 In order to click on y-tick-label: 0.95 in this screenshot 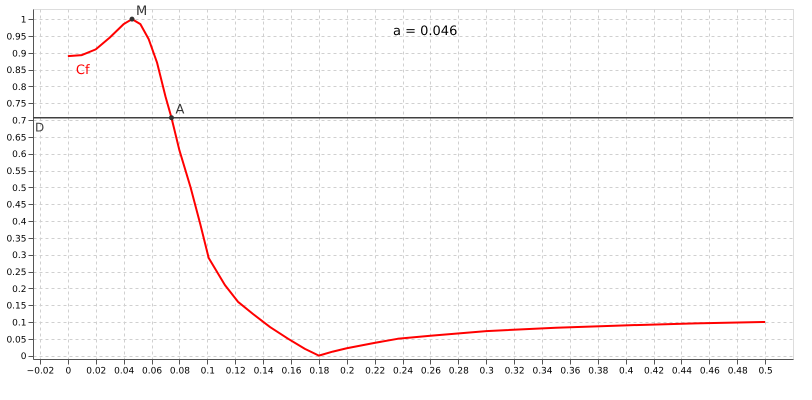, I will do `click(16, 37)`.